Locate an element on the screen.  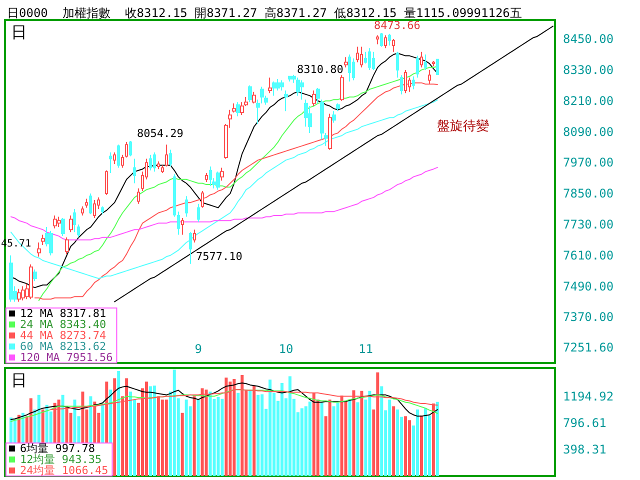
legend-label: 44 MA 8273.74 is located at coordinates (63, 335).